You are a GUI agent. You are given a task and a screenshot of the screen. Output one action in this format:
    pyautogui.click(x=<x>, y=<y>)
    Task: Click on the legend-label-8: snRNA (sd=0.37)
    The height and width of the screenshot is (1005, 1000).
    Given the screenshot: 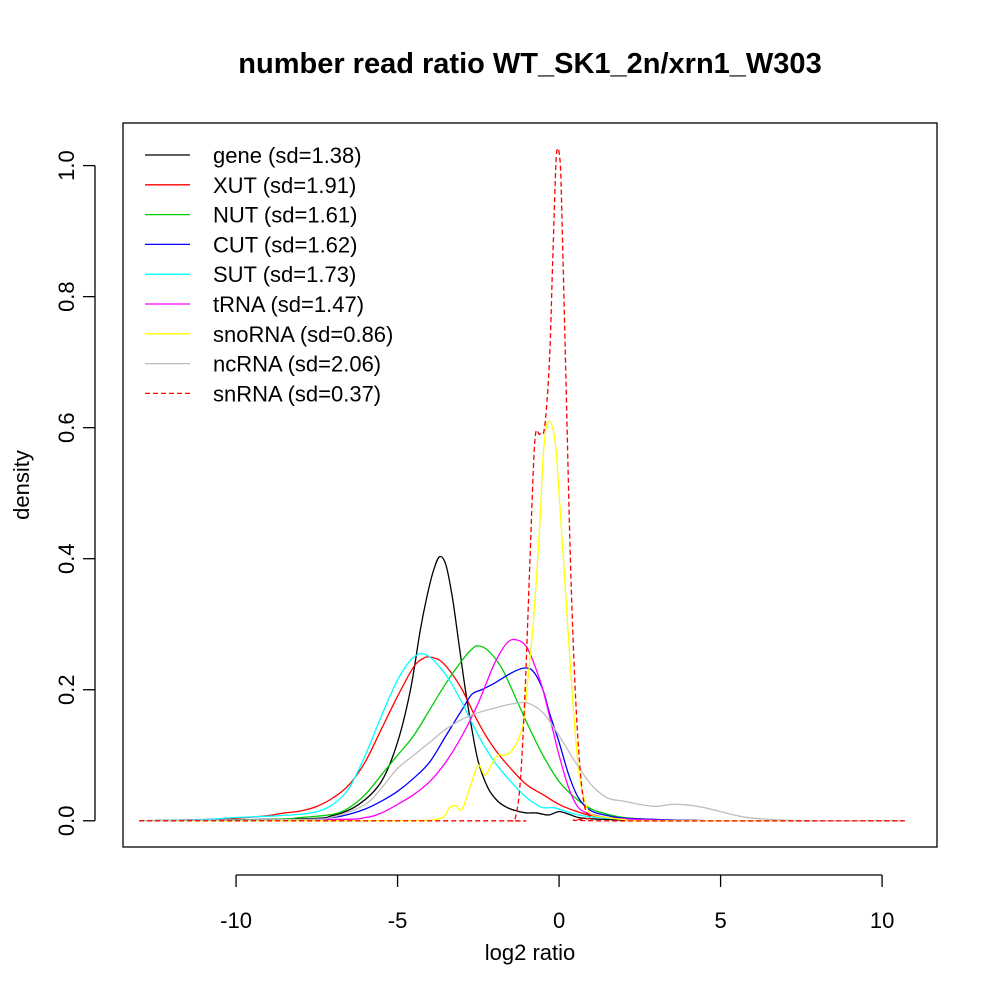 What is the action you would take?
    pyautogui.click(x=297, y=393)
    